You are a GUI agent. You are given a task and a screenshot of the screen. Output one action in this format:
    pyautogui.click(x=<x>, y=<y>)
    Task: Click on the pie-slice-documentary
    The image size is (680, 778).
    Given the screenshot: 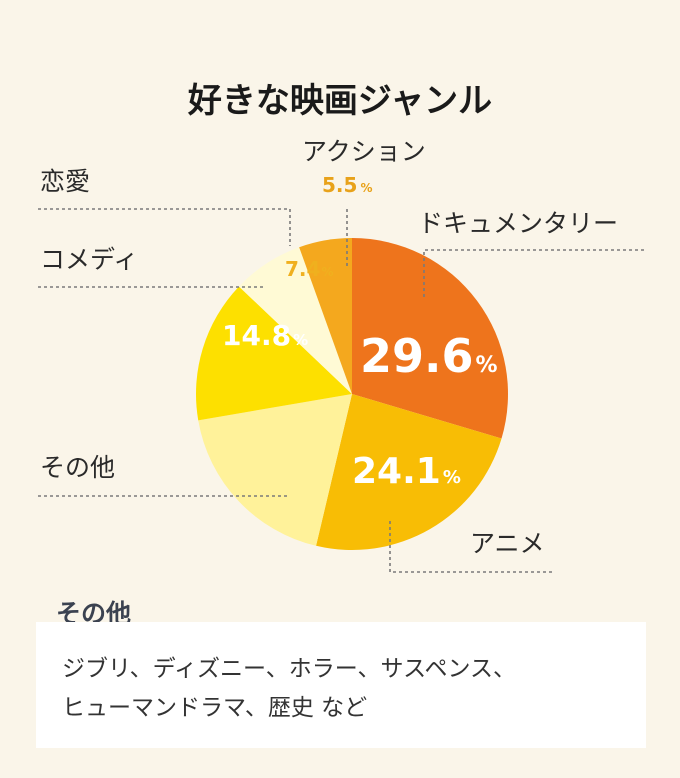 What is the action you would take?
    pyautogui.click(x=430, y=338)
    